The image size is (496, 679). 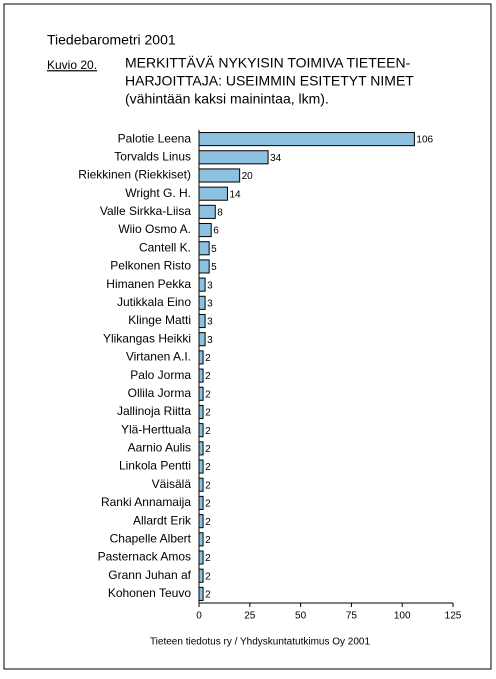 I want to click on y-tick-label: Kohonen Teuvo, so click(x=150, y=593).